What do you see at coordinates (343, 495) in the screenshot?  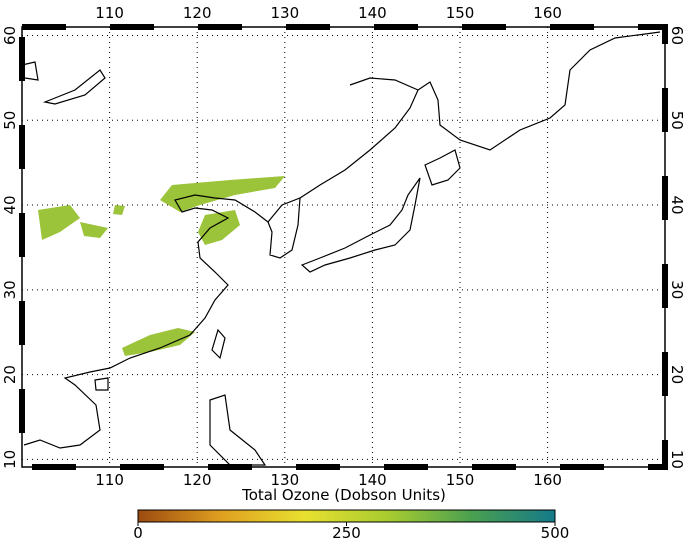 I see `colorbar-title: Total Ozone (Dobson Units)` at bounding box center [343, 495].